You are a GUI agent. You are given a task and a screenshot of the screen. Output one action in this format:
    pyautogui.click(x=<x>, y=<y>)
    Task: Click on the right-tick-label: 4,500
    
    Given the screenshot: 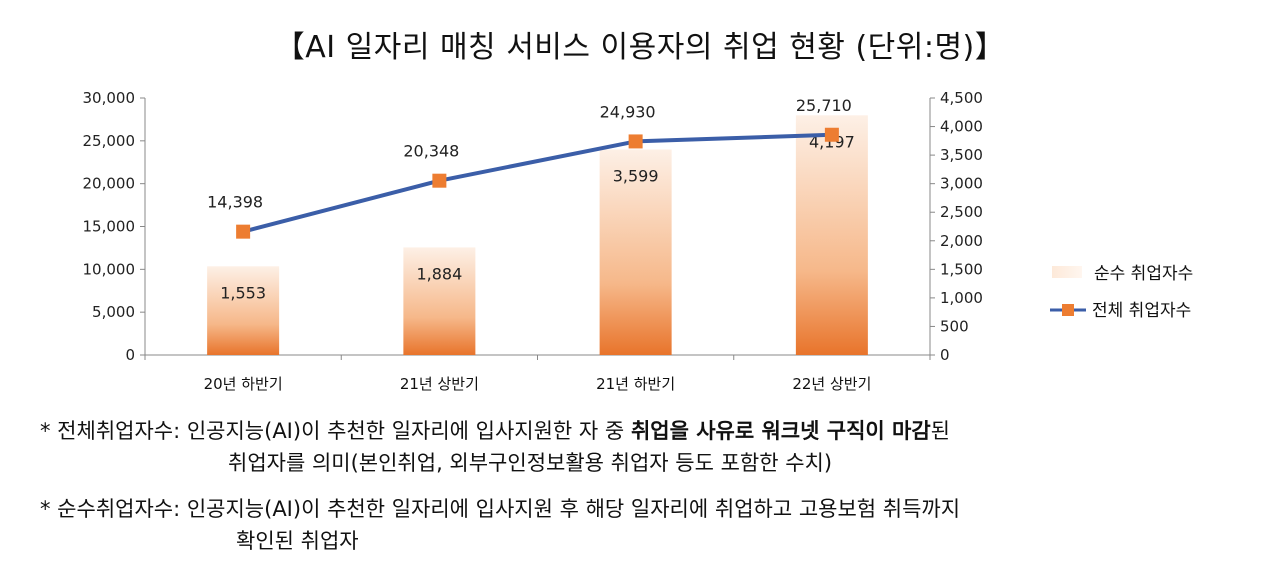 What is the action you would take?
    pyautogui.click(x=961, y=98)
    